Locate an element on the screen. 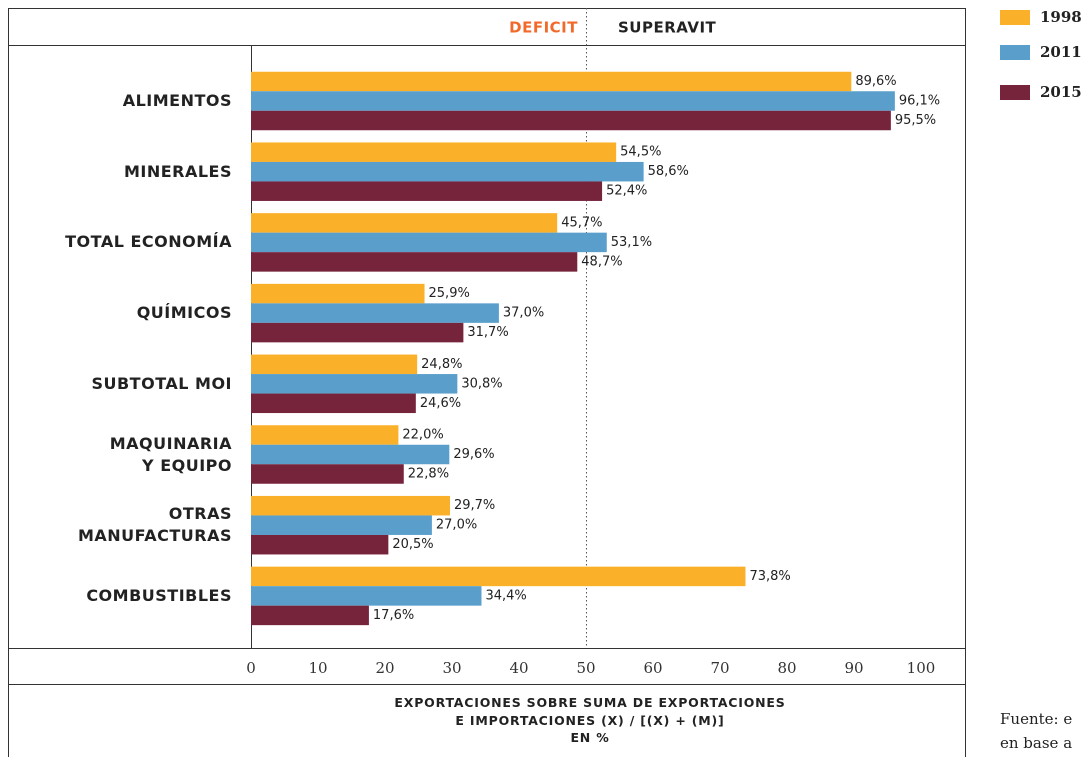  value-label: 29,7% is located at coordinates (474, 505).